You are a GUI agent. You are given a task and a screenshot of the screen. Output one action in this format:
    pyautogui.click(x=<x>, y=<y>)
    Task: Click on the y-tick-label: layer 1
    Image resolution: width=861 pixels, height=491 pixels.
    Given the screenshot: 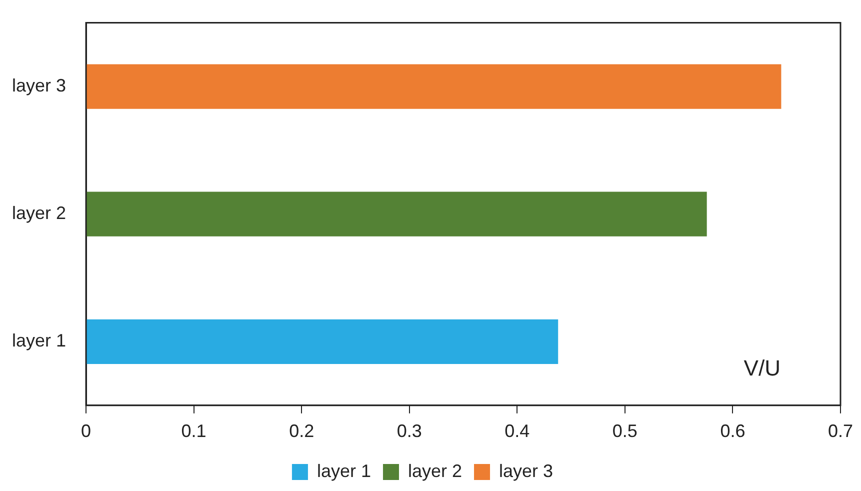 What is the action you would take?
    pyautogui.click(x=39, y=340)
    